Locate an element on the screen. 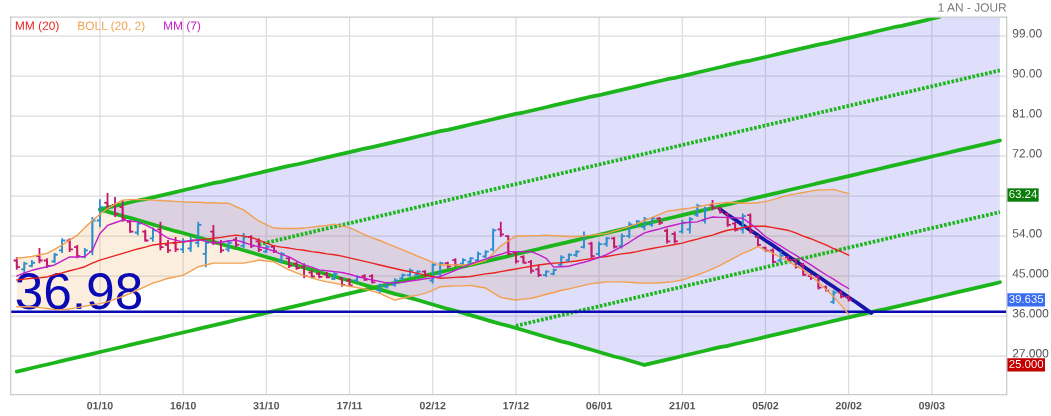 The image size is (1051, 416). text: BOLL (20, 2) is located at coordinates (111, 27).